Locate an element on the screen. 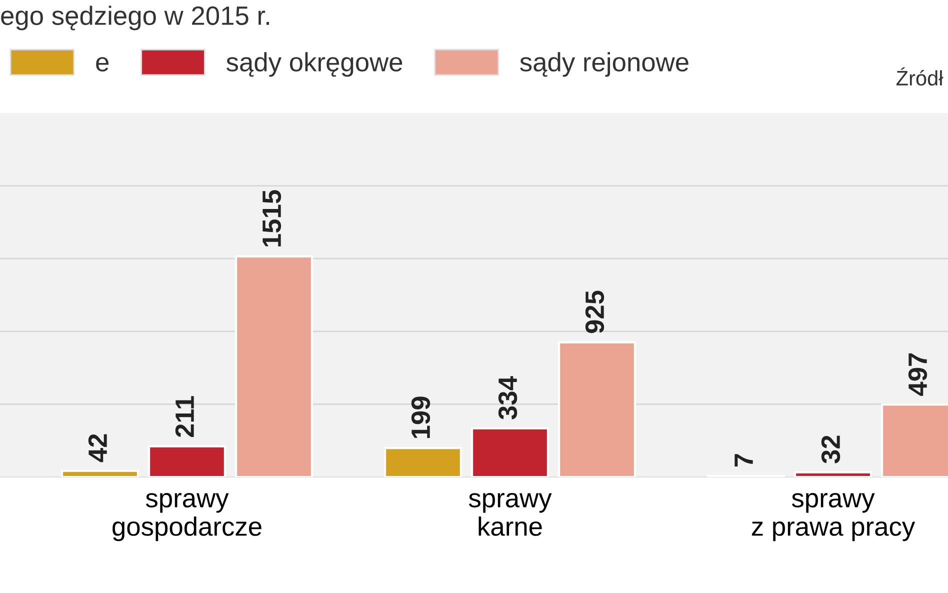 This screenshot has width=948, height=593. x-tick-label: sprawy karne is located at coordinates (510, 514).